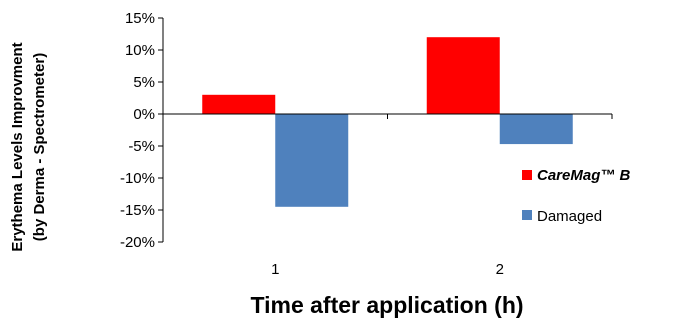 The height and width of the screenshot is (324, 673). Describe the element at coordinates (569, 216) in the screenshot. I see `legend-label-damaged: Damaged` at that location.